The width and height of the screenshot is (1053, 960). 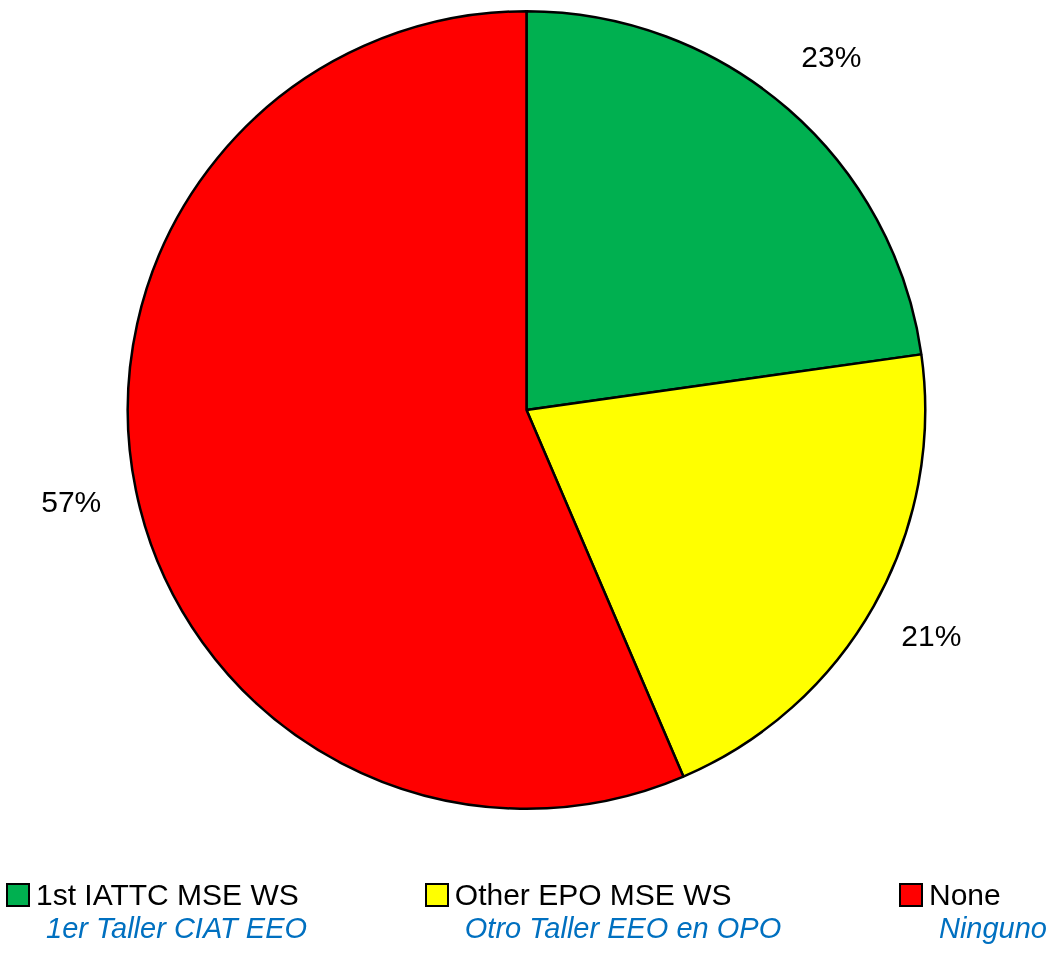 I want to click on data-label: 23%, so click(x=831, y=57).